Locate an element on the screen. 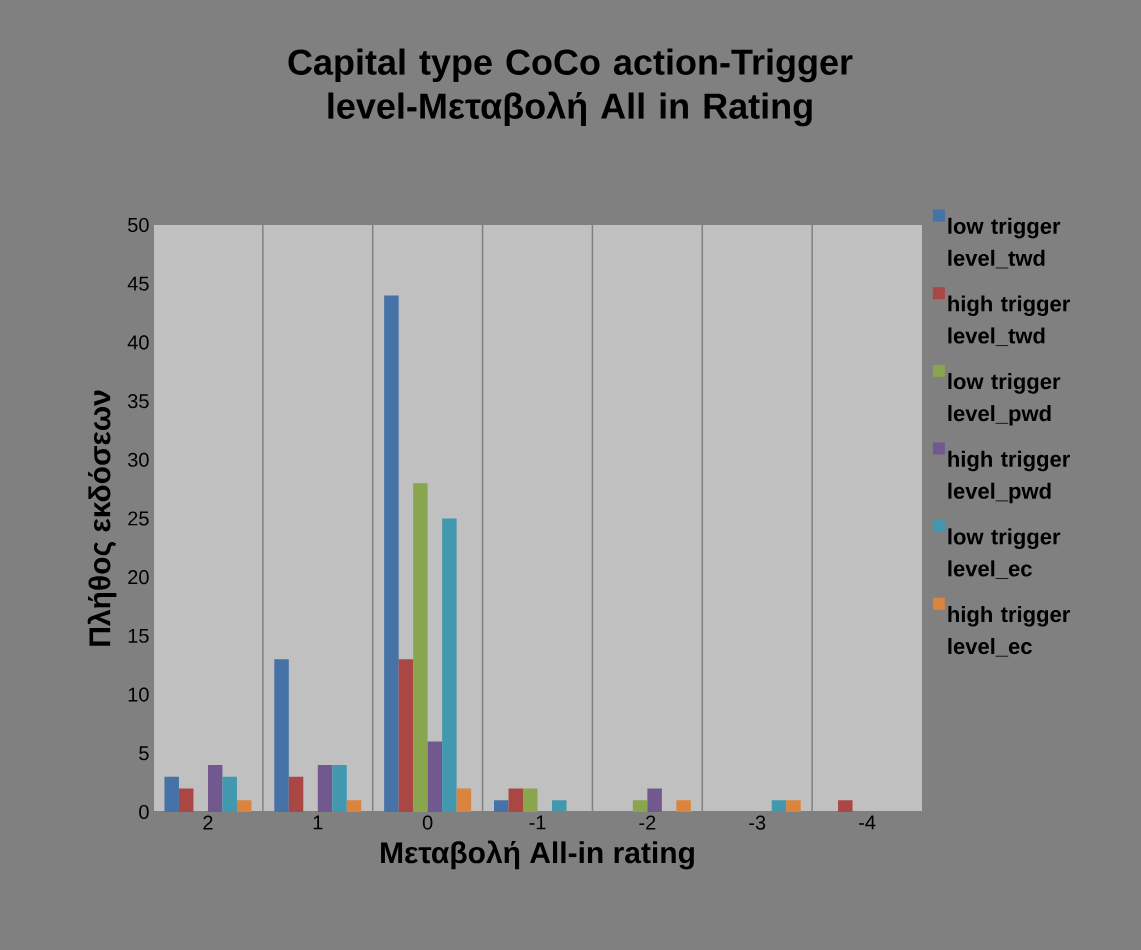  legend-label: high trigger level_twd is located at coordinates (1009, 321).